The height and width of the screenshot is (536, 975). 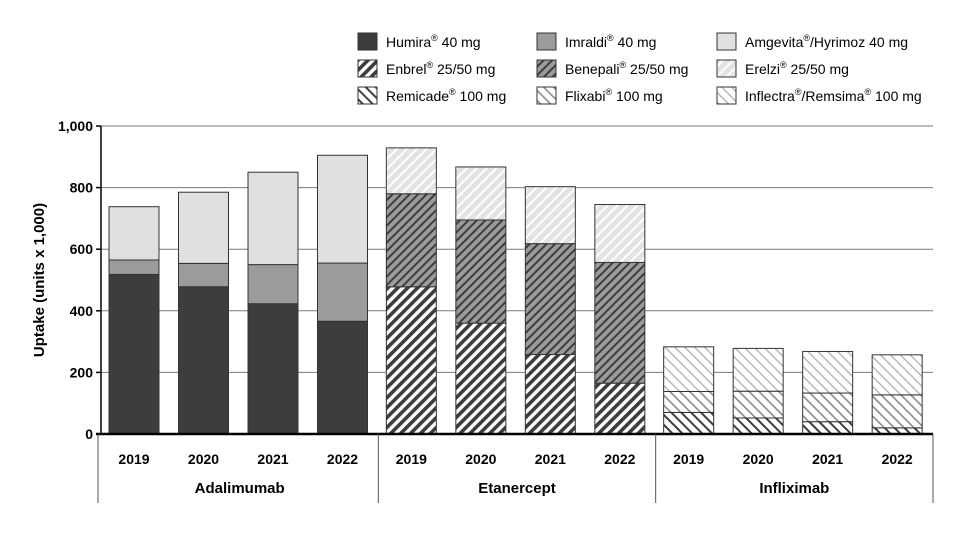 What do you see at coordinates (833, 95) in the screenshot?
I see `legend-label: Inflectra®/Remsima® 100 mg` at bounding box center [833, 95].